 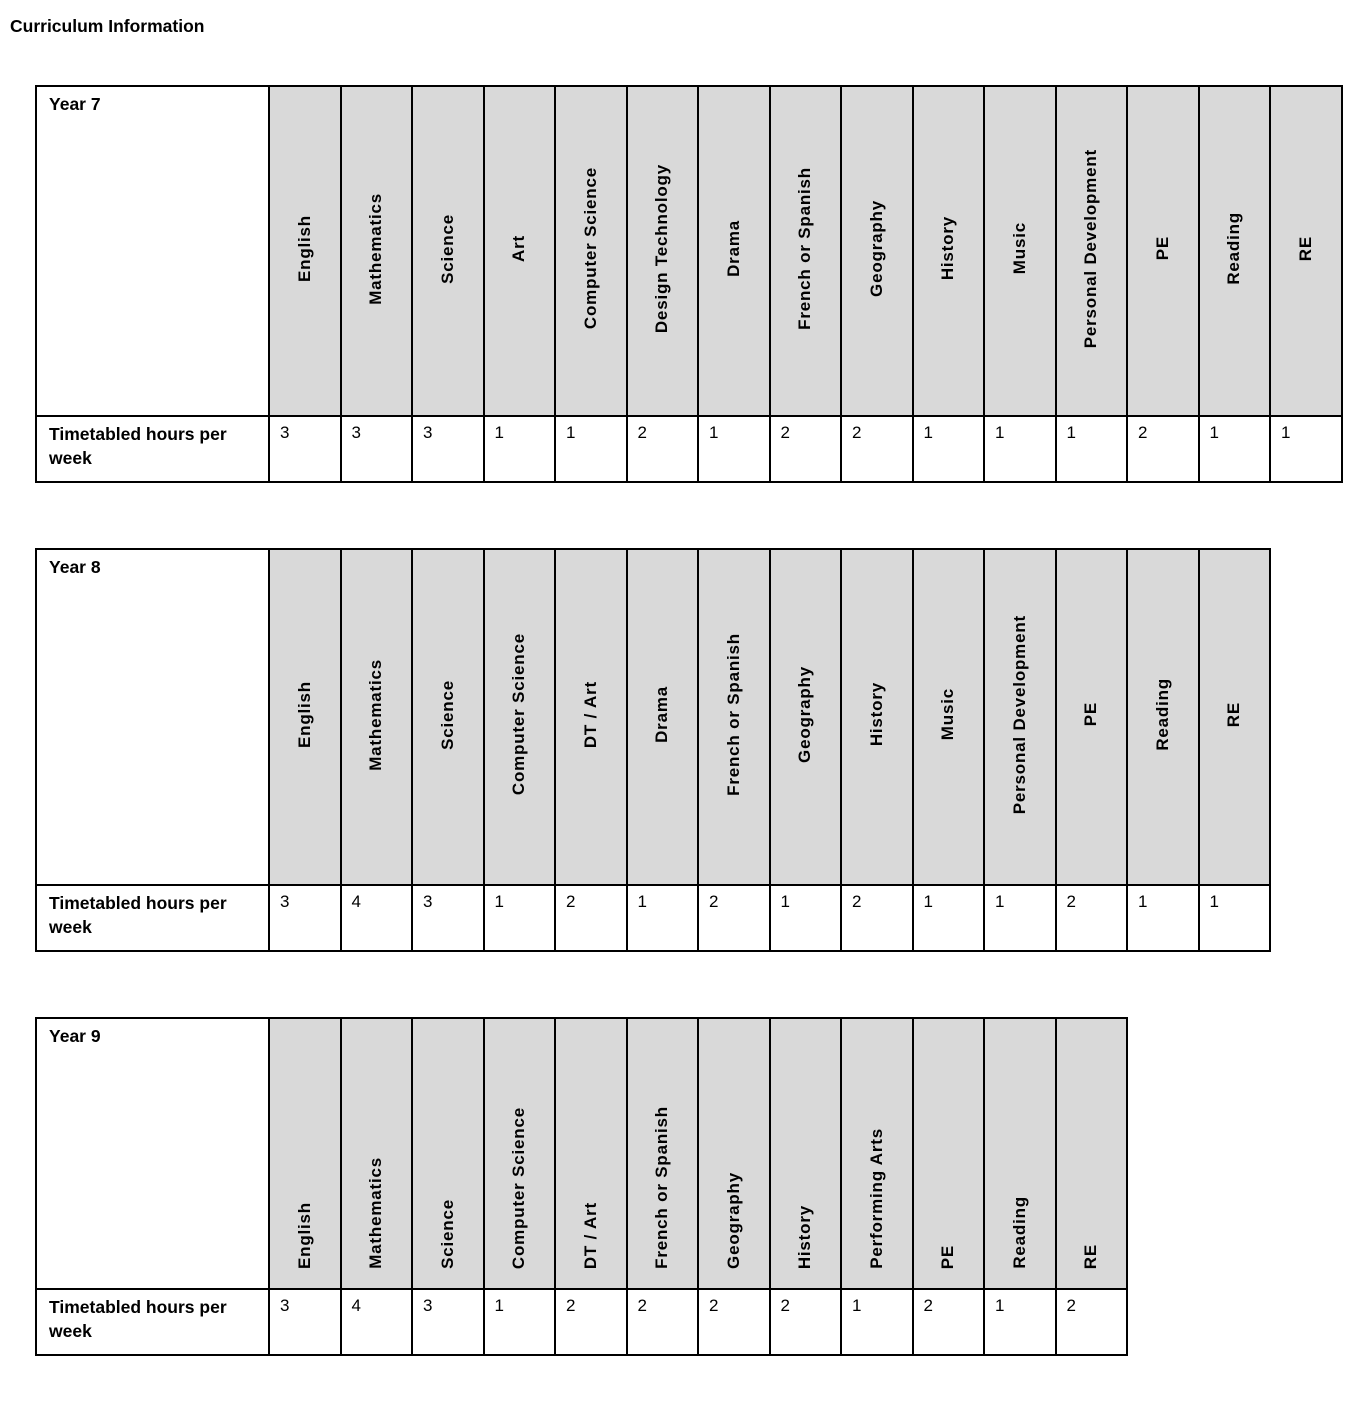 I want to click on subject-label: RE, so click(x=1234, y=714).